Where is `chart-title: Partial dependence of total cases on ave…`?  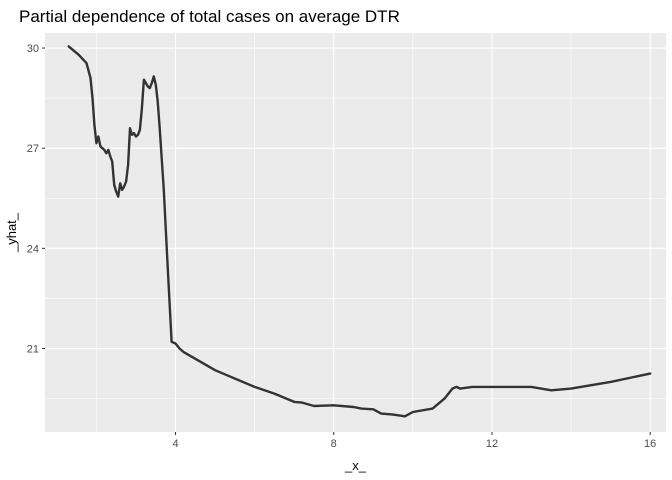 chart-title: Partial dependence of total cases on ave… is located at coordinates (209, 16).